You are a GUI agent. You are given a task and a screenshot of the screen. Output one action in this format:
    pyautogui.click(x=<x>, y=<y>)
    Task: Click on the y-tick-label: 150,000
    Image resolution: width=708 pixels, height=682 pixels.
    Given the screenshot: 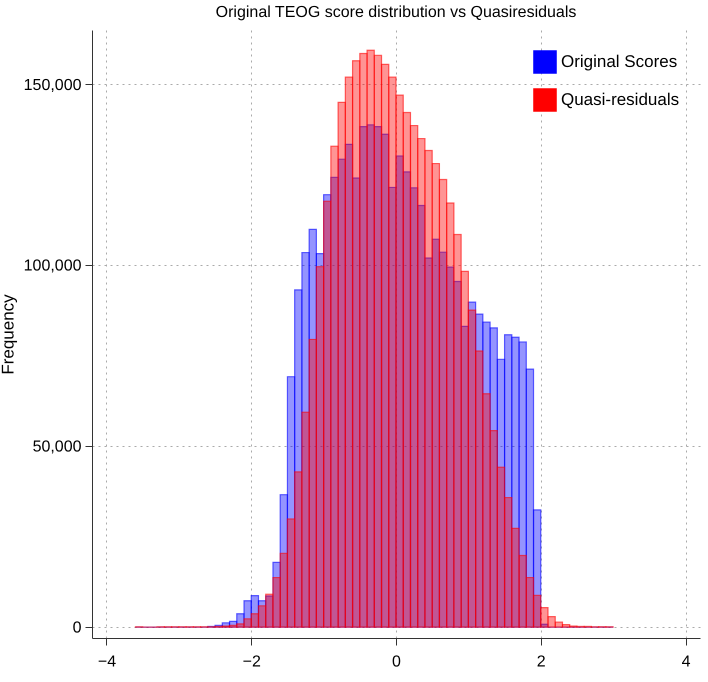 What is the action you would take?
    pyautogui.click(x=53, y=85)
    